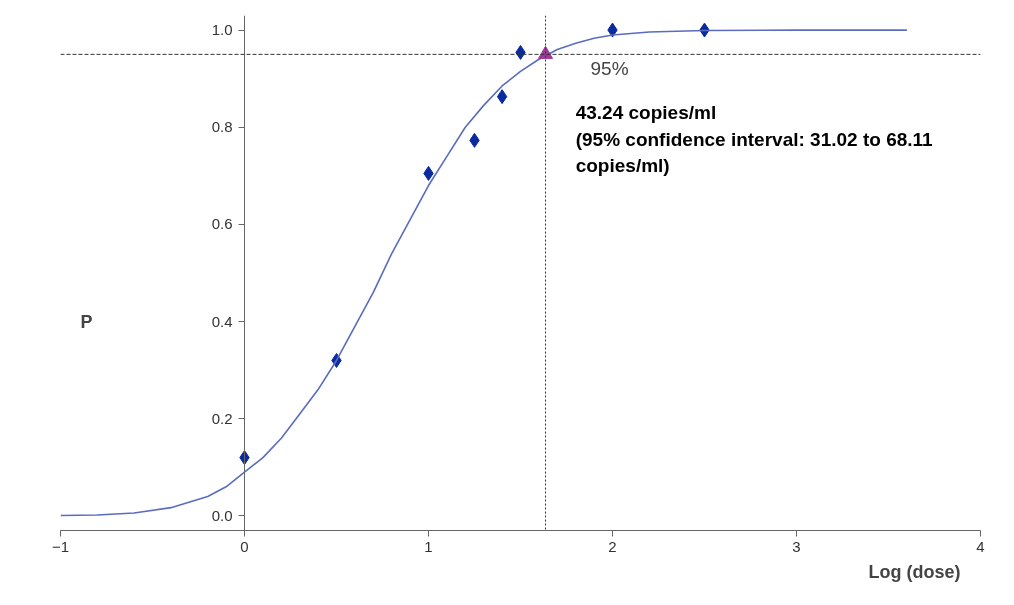 The width and height of the screenshot is (1014, 605). Describe the element at coordinates (502, 97) in the screenshot. I see `point` at that location.